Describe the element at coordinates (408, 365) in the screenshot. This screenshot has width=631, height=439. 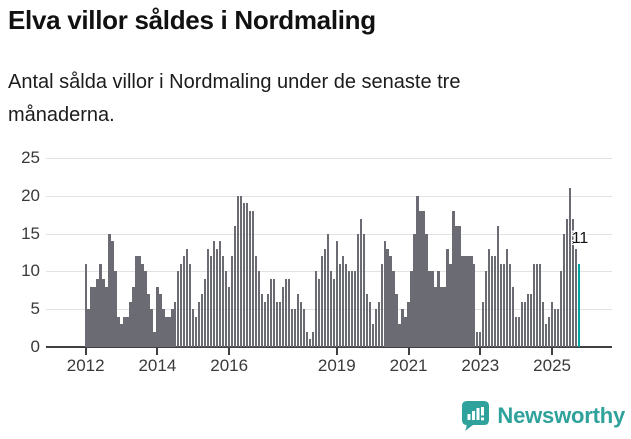
I see `x-tick-label: 2021` at that location.